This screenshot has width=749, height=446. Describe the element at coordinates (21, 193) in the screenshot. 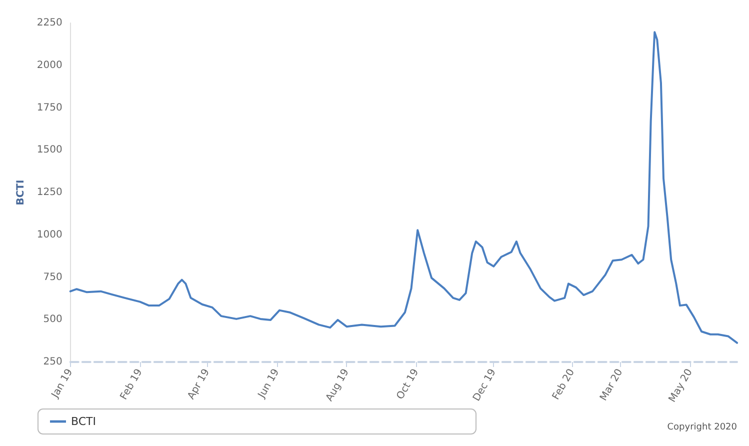

I see `y-axis-title: BCTI` at that location.